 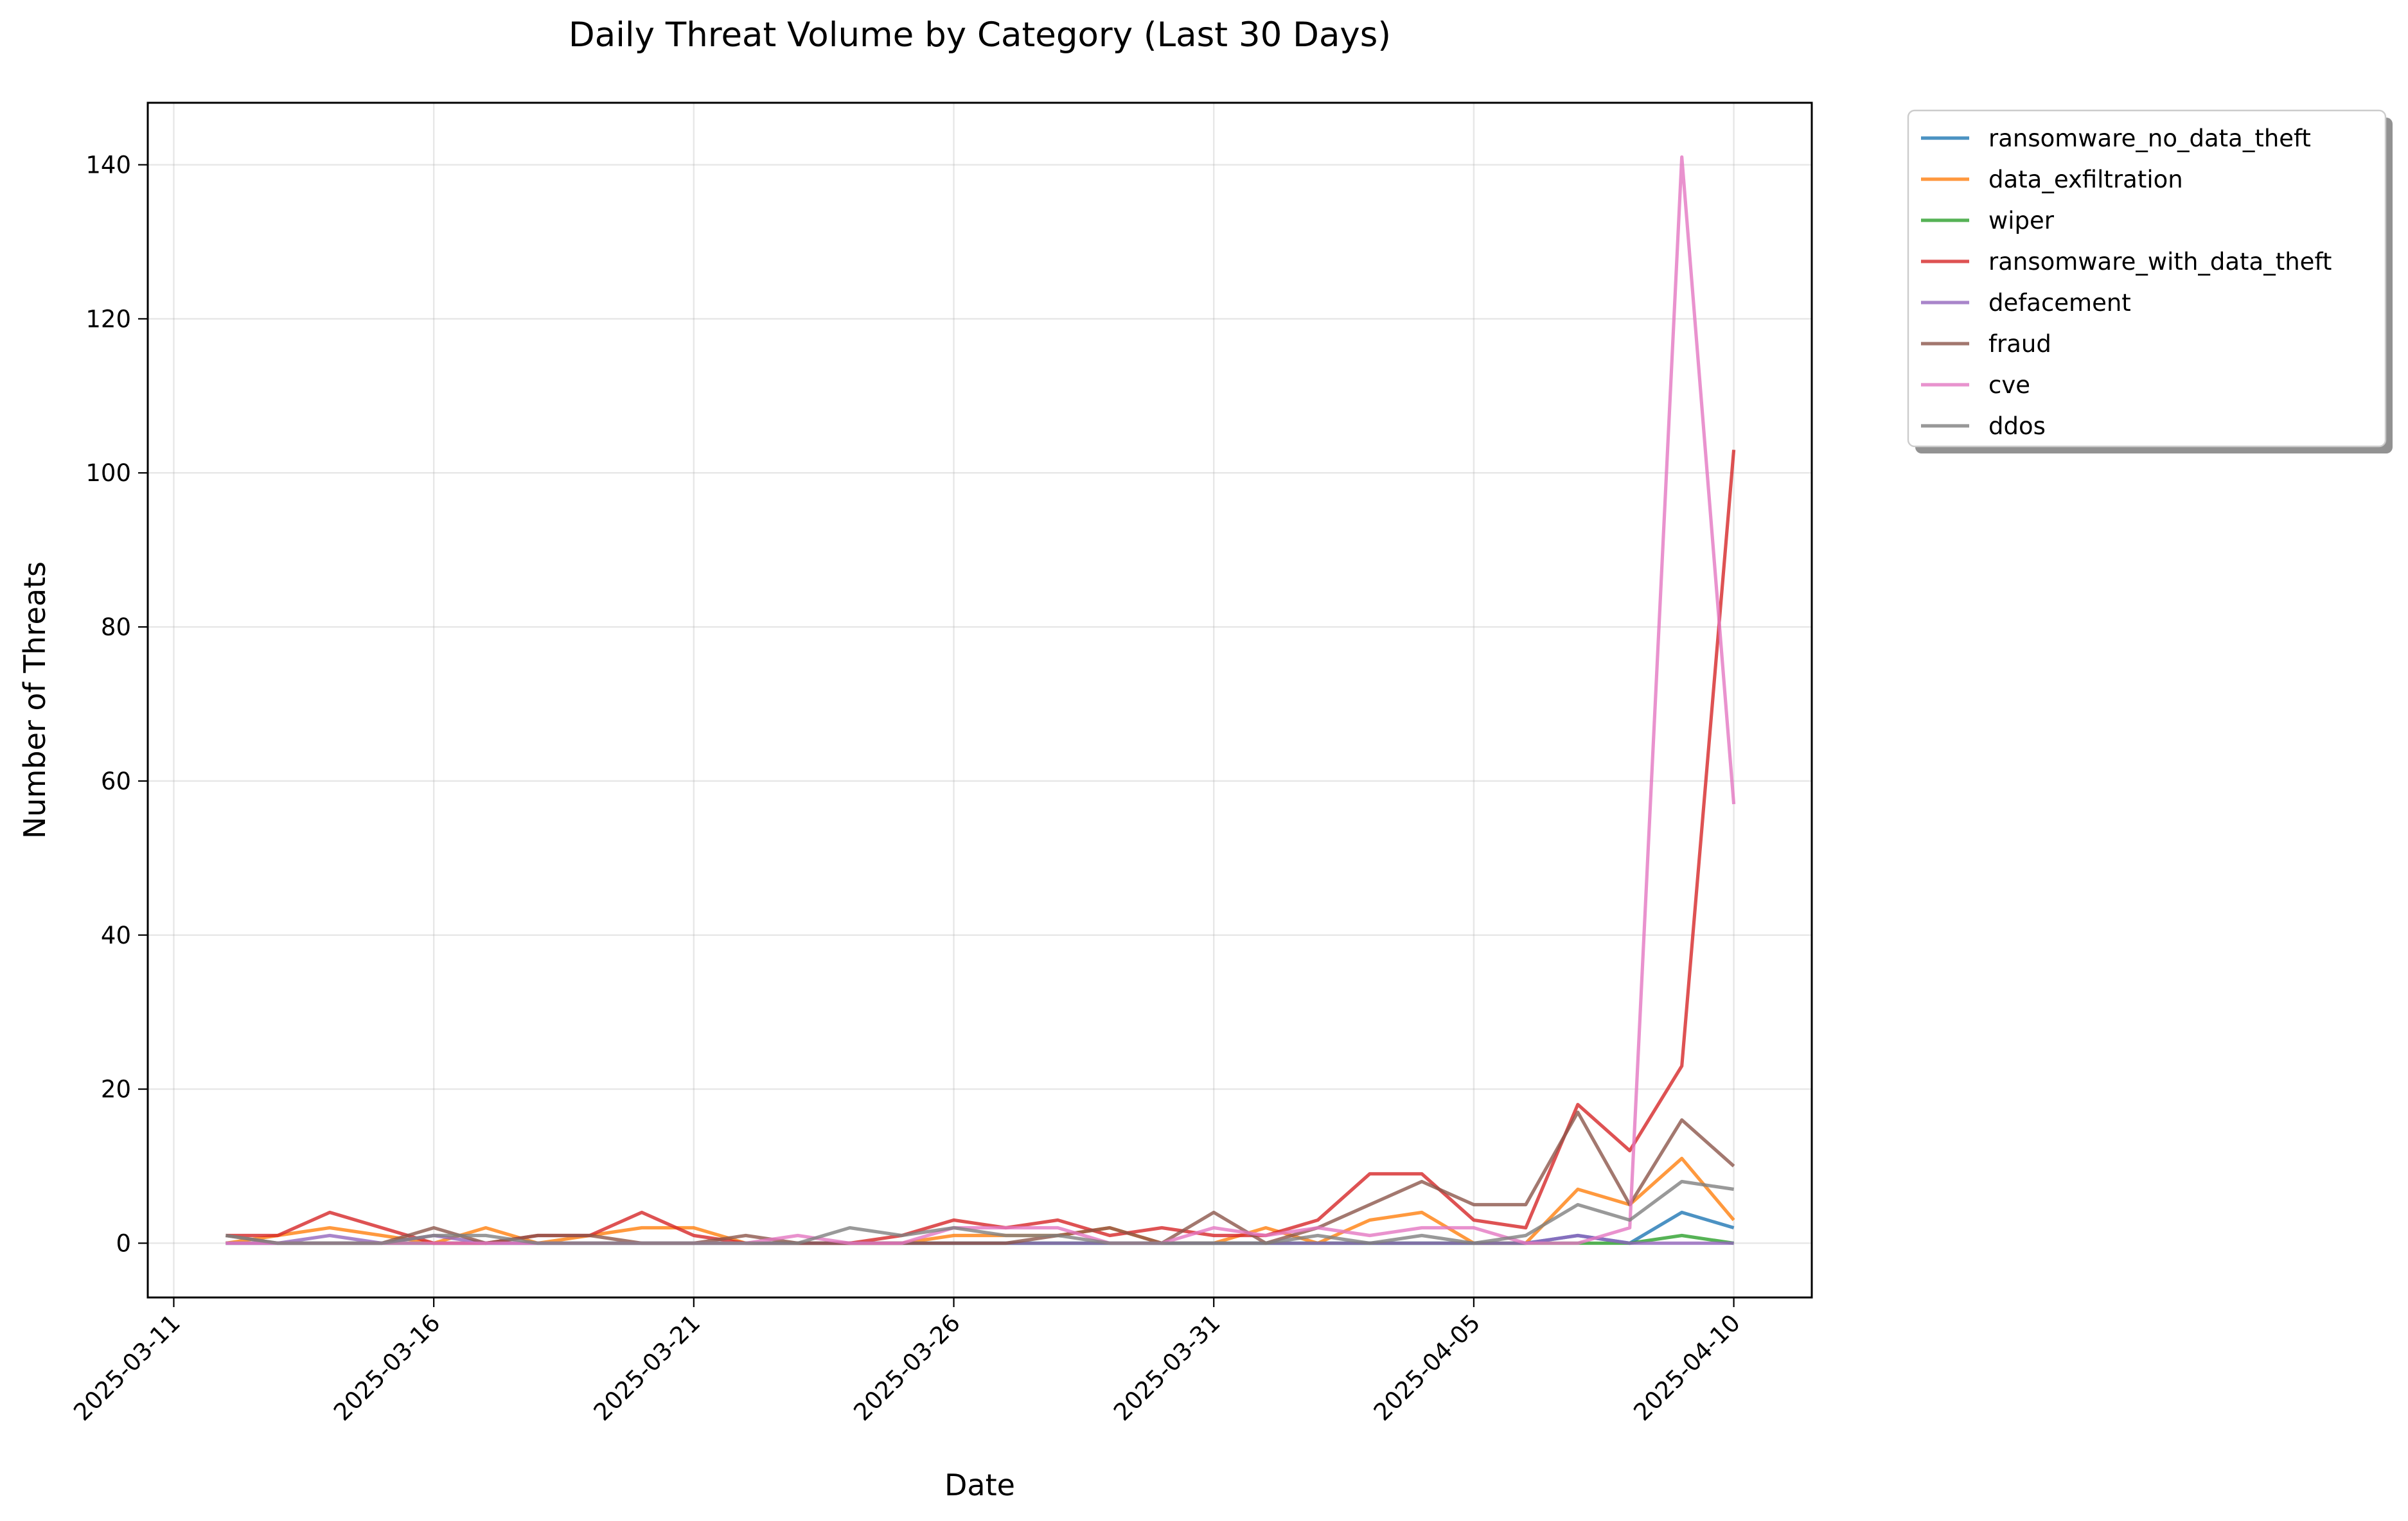 What do you see at coordinates (2059, 303) in the screenshot?
I see `legend-label: defacement` at bounding box center [2059, 303].